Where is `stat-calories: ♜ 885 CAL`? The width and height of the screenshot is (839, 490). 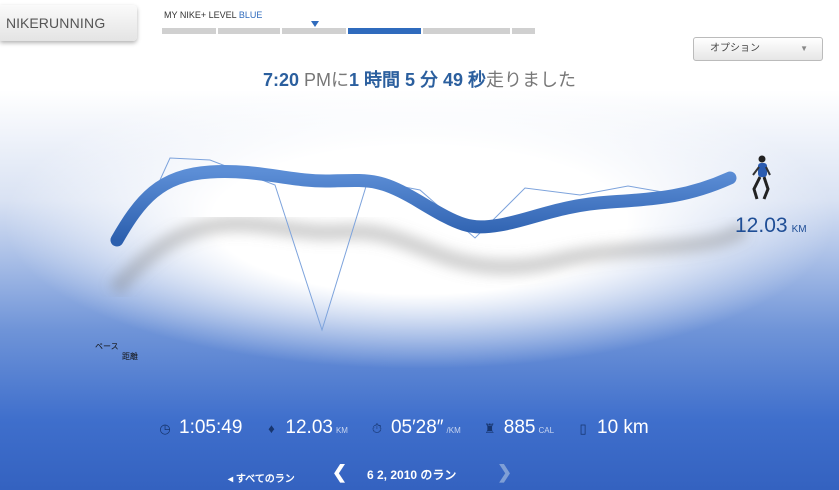 stat-calories: ♜ 885 CAL is located at coordinates (519, 427).